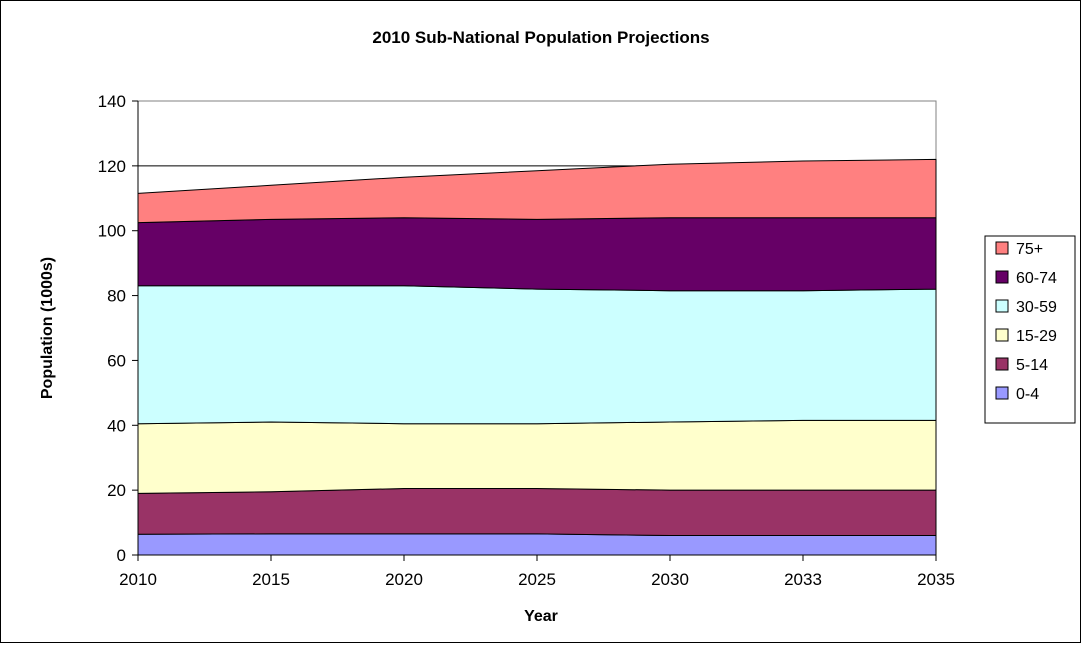  I want to click on x-tick-label: 2020, so click(404, 579).